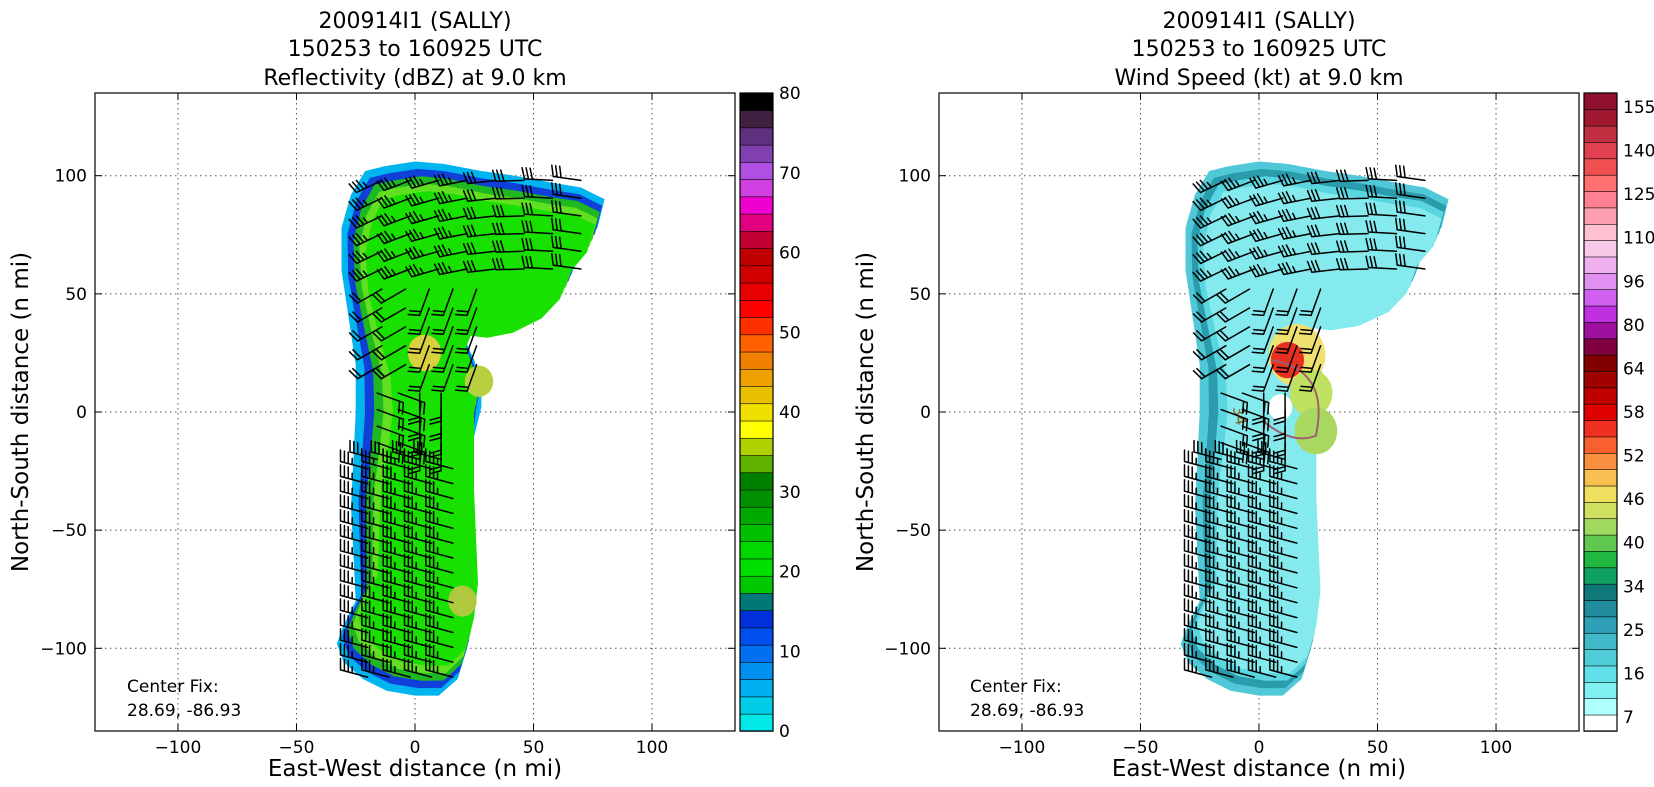 Image resolution: width=1654 pixels, height=787 pixels. What do you see at coordinates (460, 421) in the screenshot?
I see `left-wind-barbs` at bounding box center [460, 421].